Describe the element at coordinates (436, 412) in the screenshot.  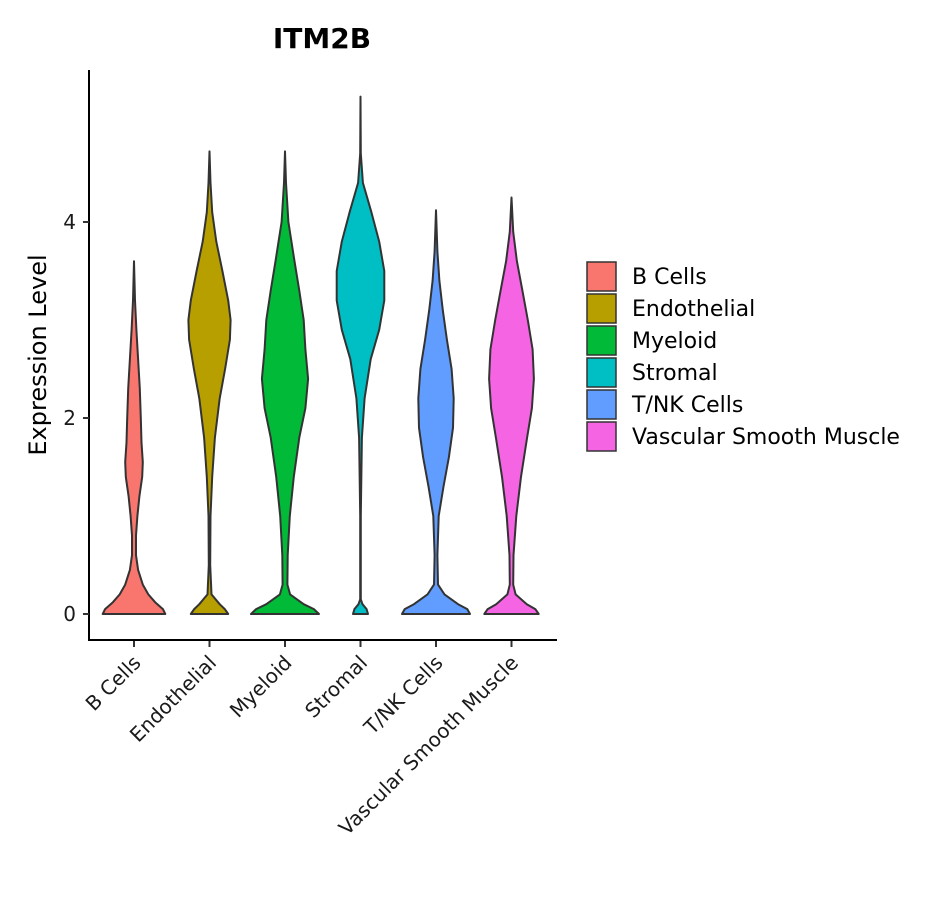
I see `violin-t-nk-cells` at that location.